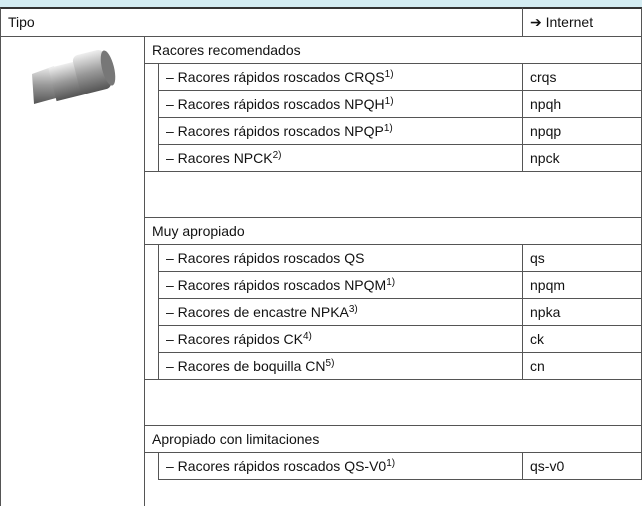  I want to click on item-name: – Racores de encastre NPKA3), so click(340, 312).